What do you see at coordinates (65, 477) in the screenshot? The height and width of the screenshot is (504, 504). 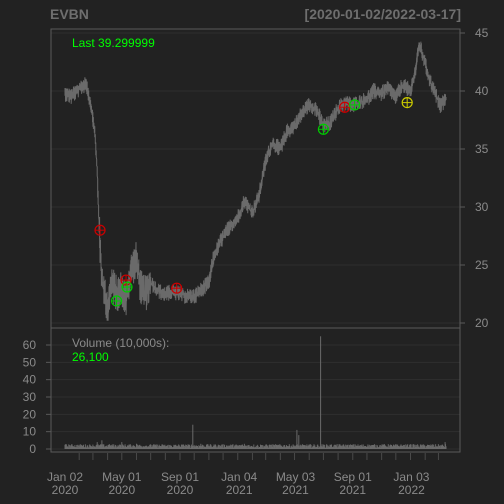 I see `x-tick-label-month: Jan 02` at bounding box center [65, 477].